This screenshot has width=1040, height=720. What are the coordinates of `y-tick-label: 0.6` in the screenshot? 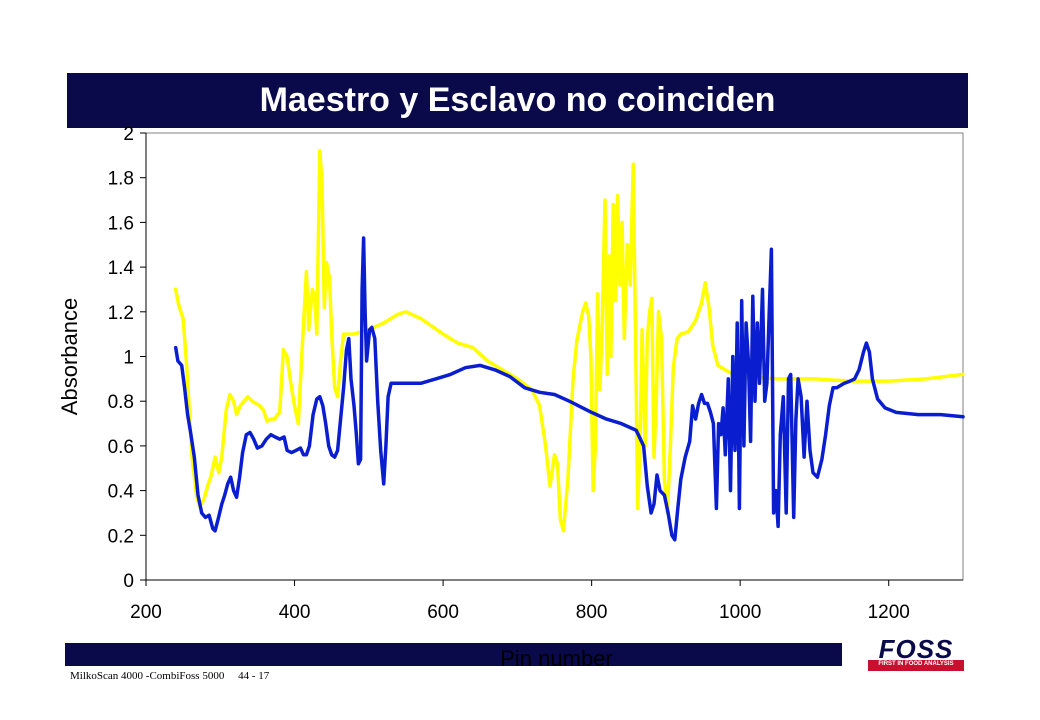 It's located at (121, 447).